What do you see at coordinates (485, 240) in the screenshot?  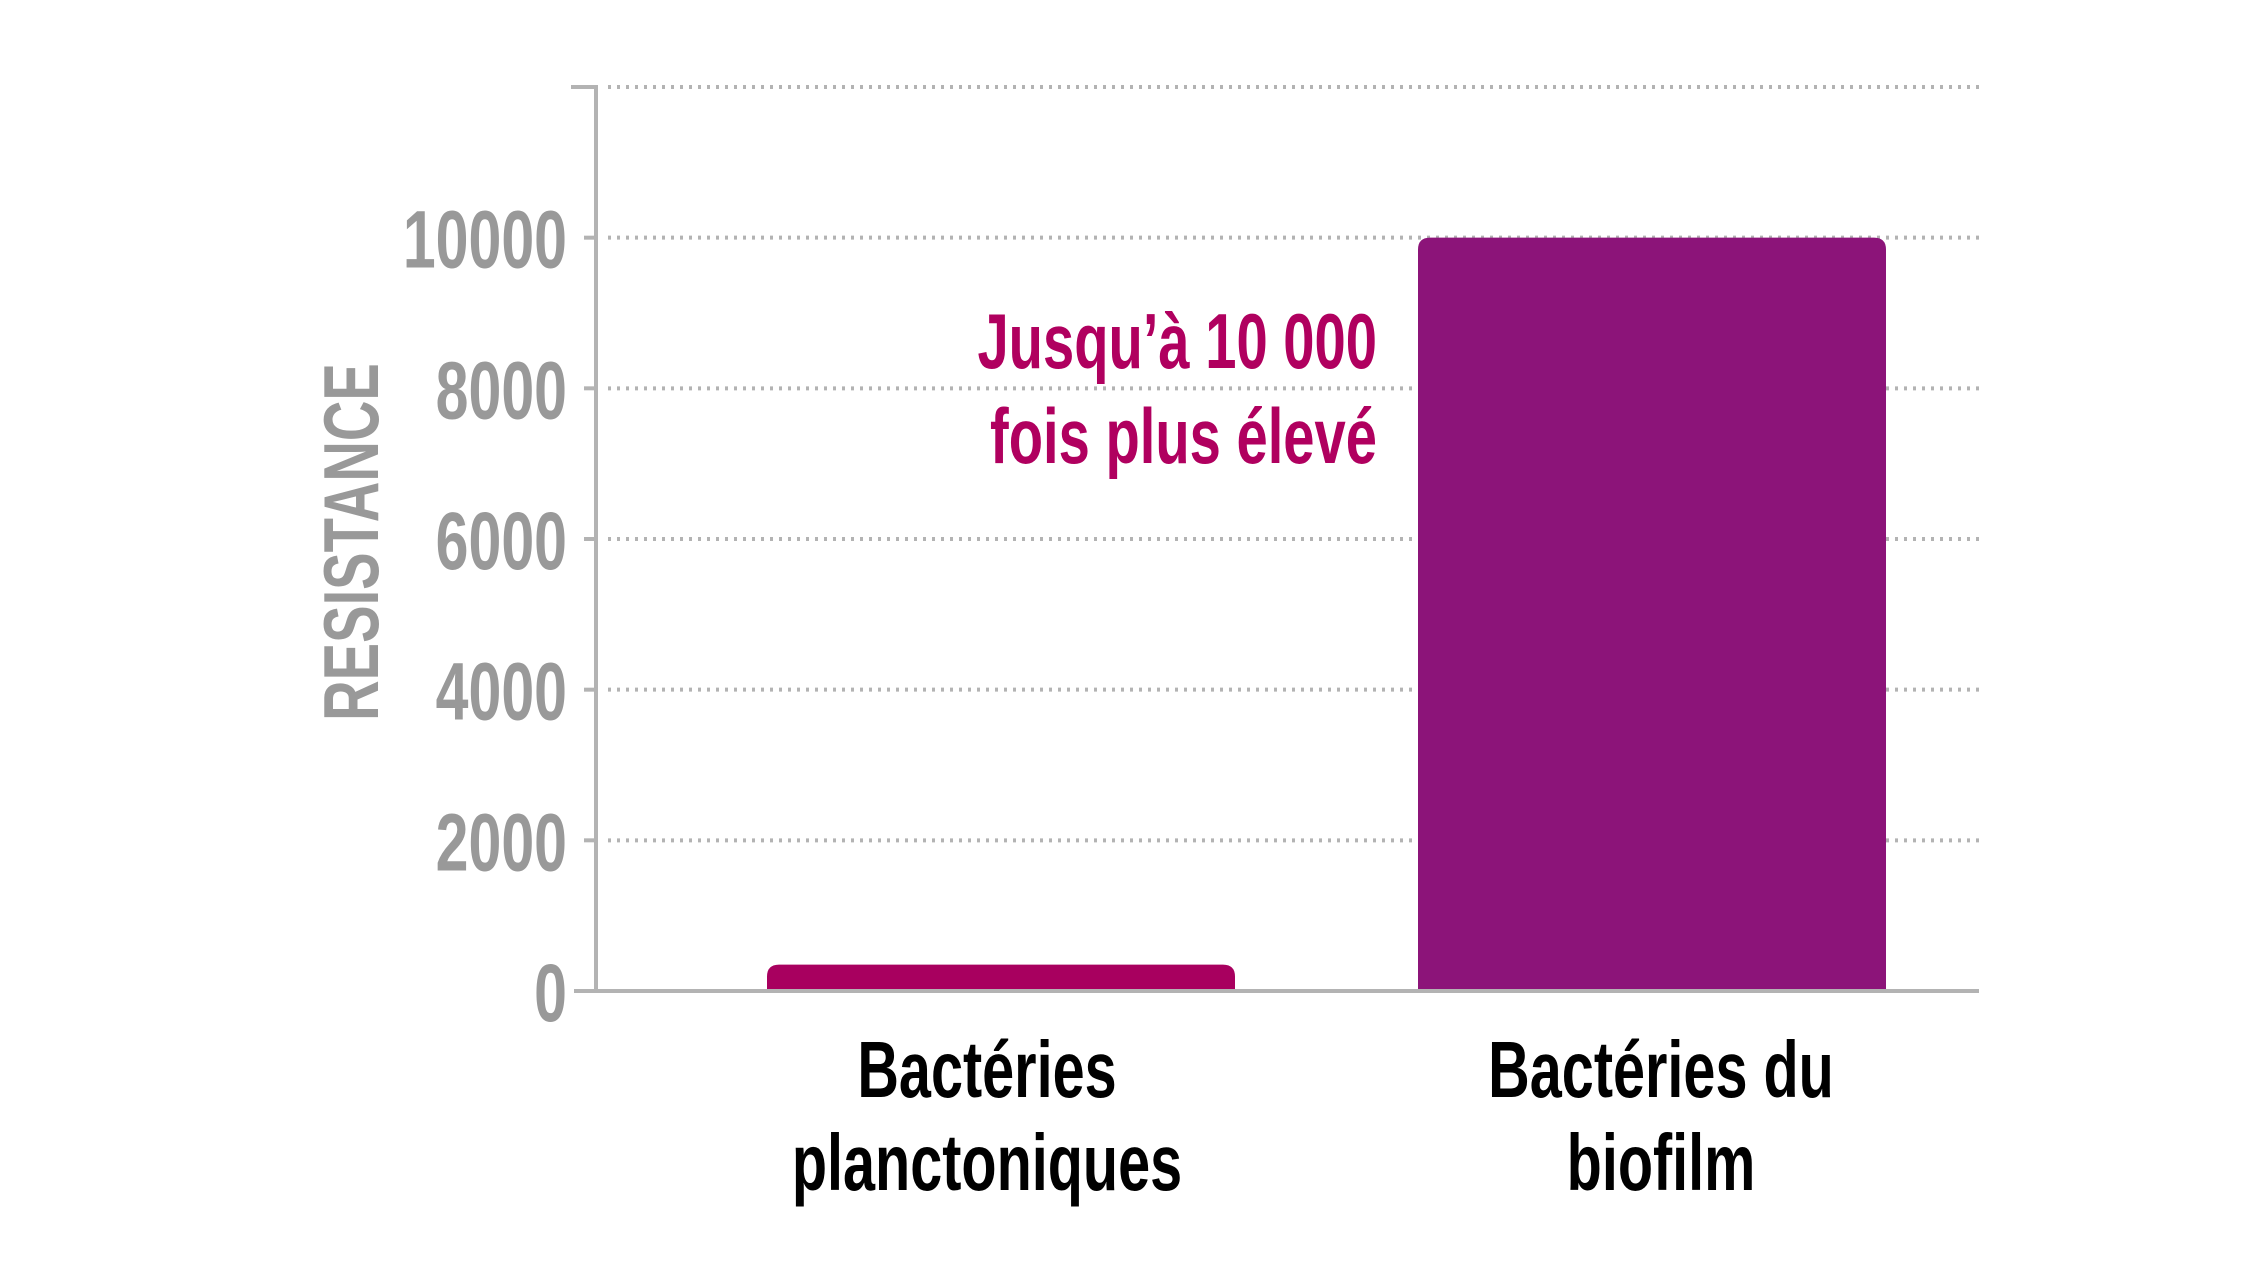 I see `y-tick-label: 10000` at bounding box center [485, 240].